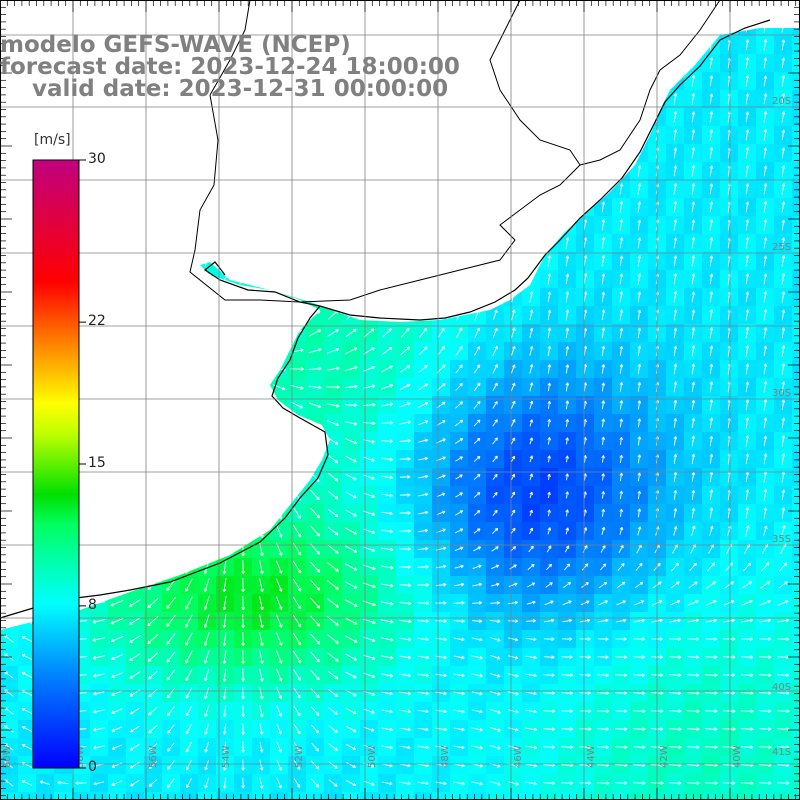 This screenshot has width=800, height=800. I want to click on colorbar-unit: [m/s], so click(52, 140).